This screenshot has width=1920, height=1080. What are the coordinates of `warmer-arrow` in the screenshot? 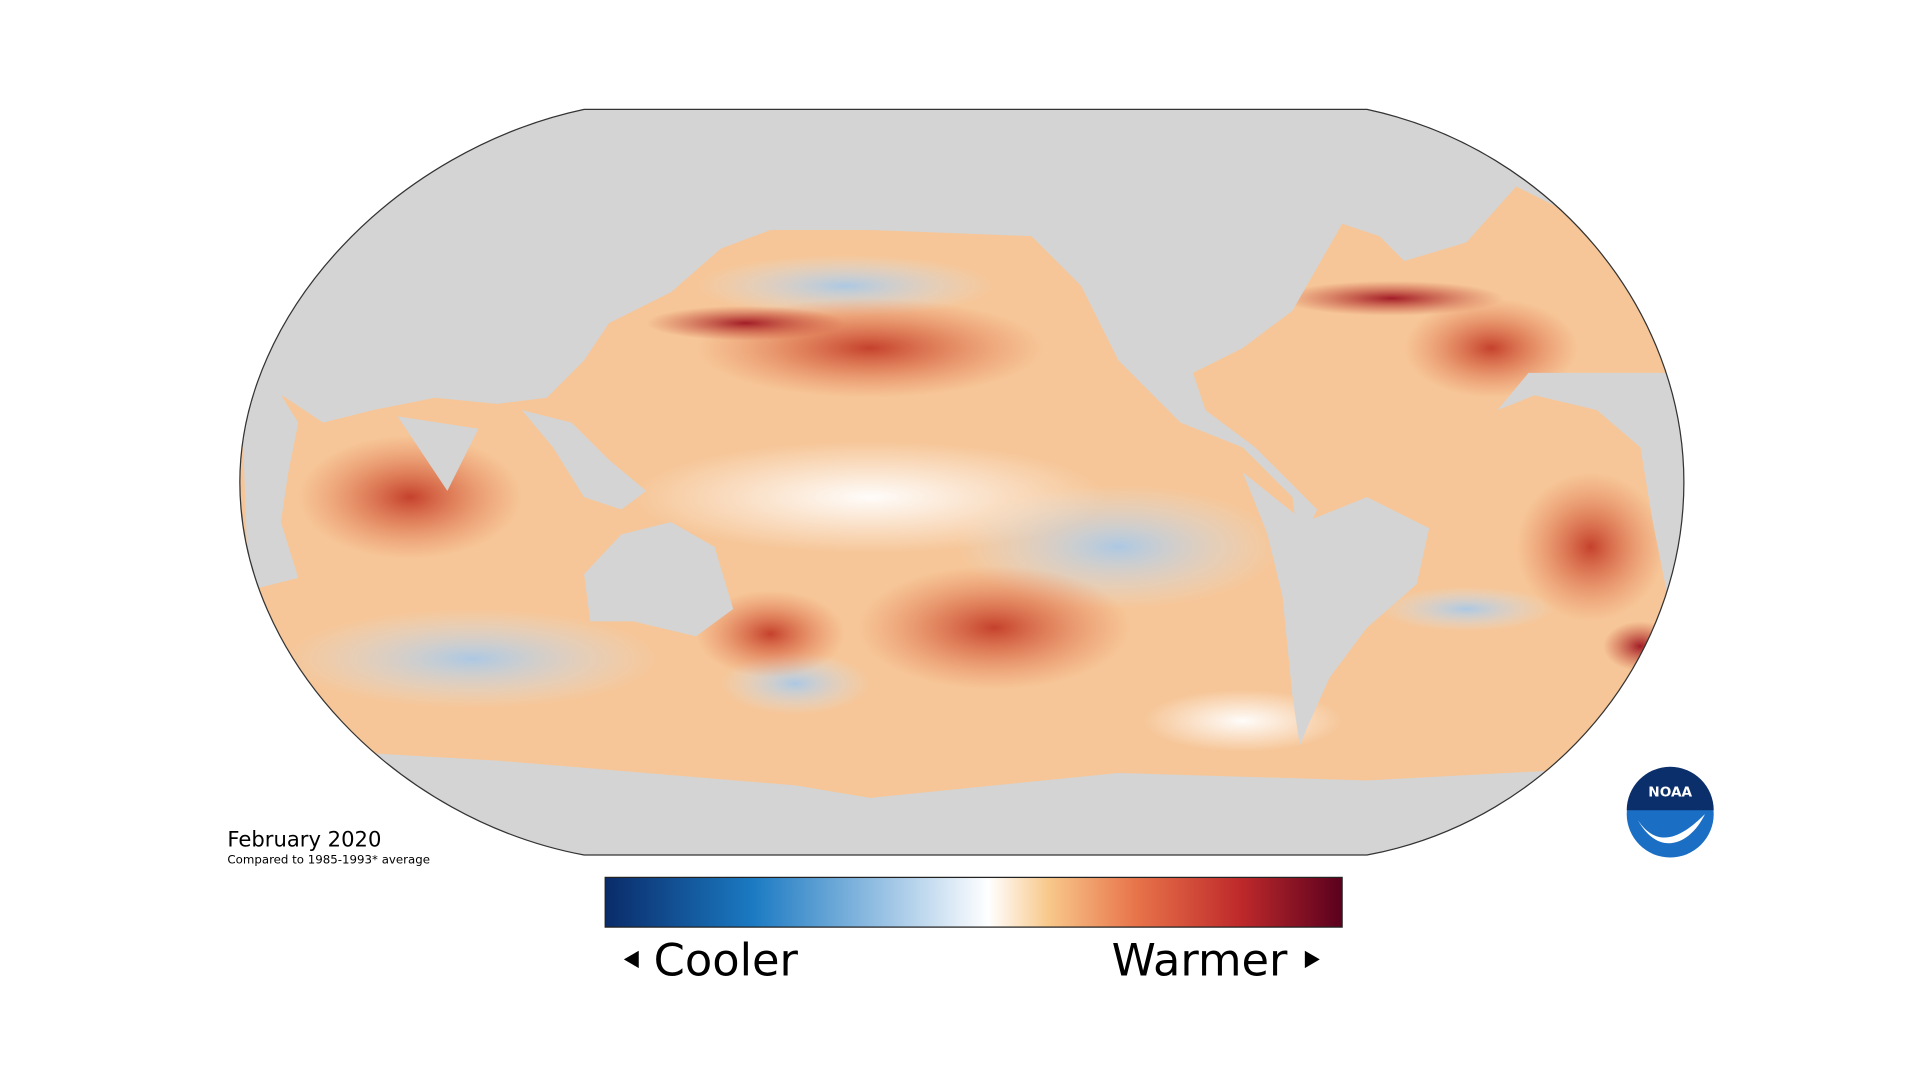 It's located at (1312, 959).